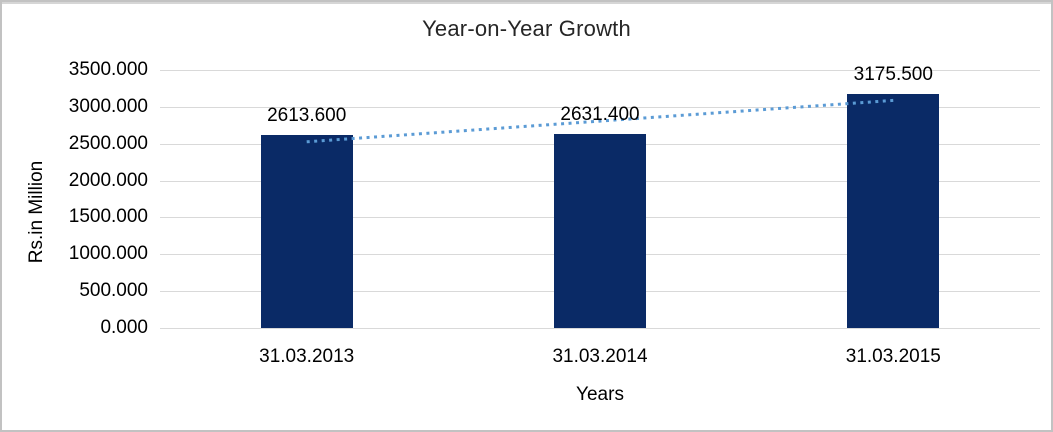  Describe the element at coordinates (600, 231) in the screenshot. I see `bar-31.03.2014` at that location.